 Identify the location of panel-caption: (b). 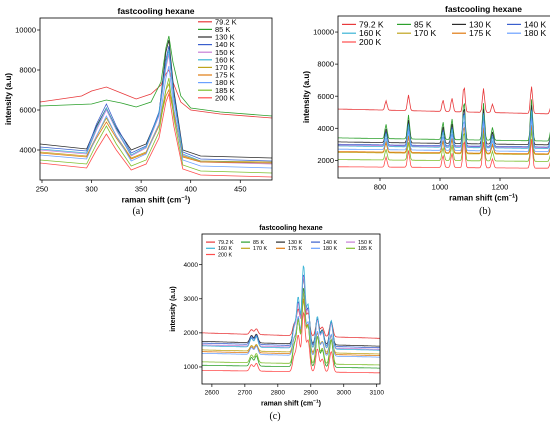
(485, 211).